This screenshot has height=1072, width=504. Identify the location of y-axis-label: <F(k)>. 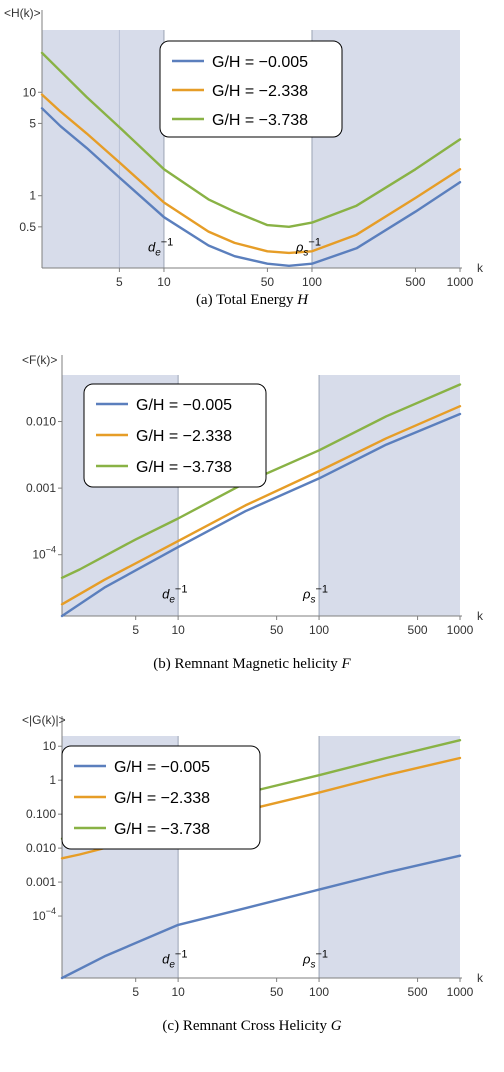
(39, 360).